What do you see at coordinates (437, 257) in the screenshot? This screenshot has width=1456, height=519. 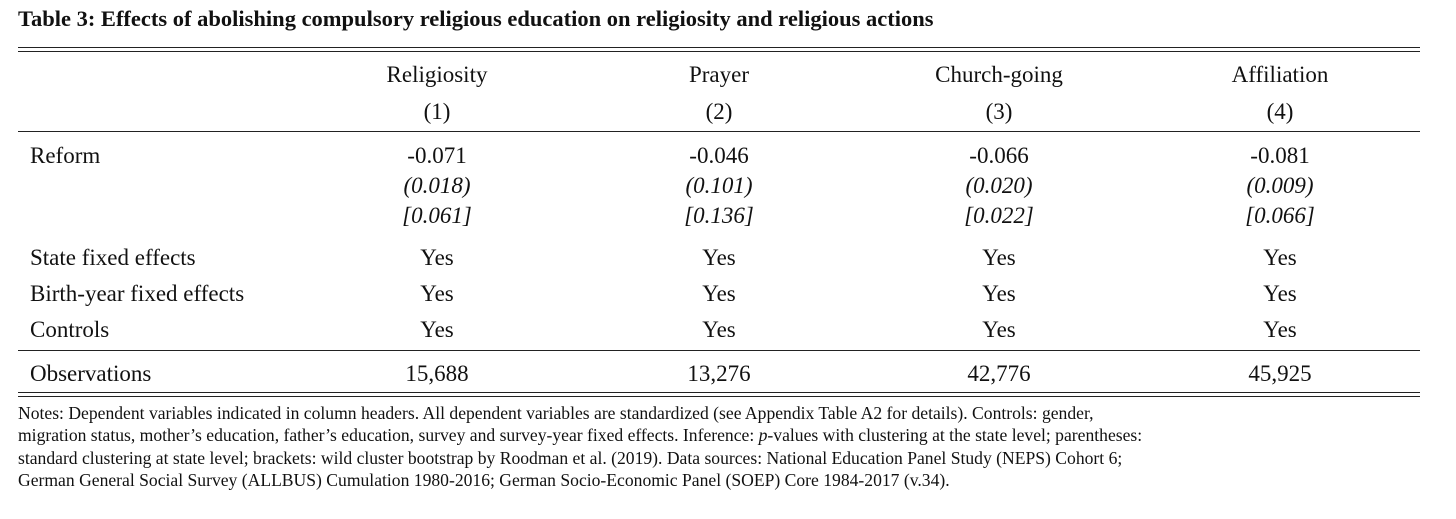 I see `state-fe-1: Yes` at bounding box center [437, 257].